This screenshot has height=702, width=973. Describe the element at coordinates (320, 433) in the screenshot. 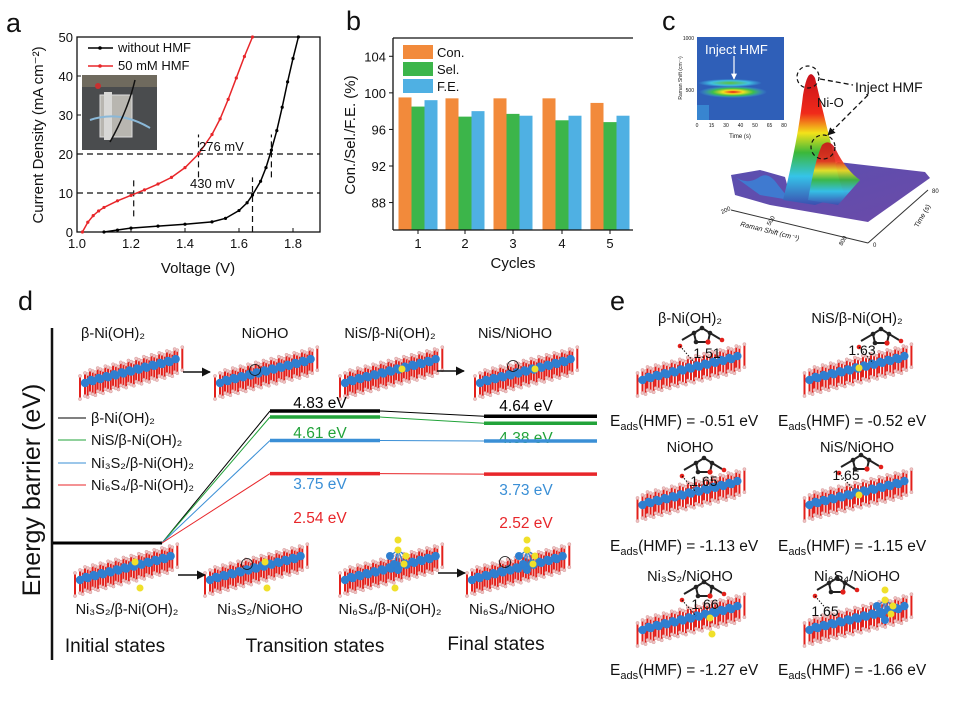

I see `ts-energy-label: 4.61 eV` at that location.